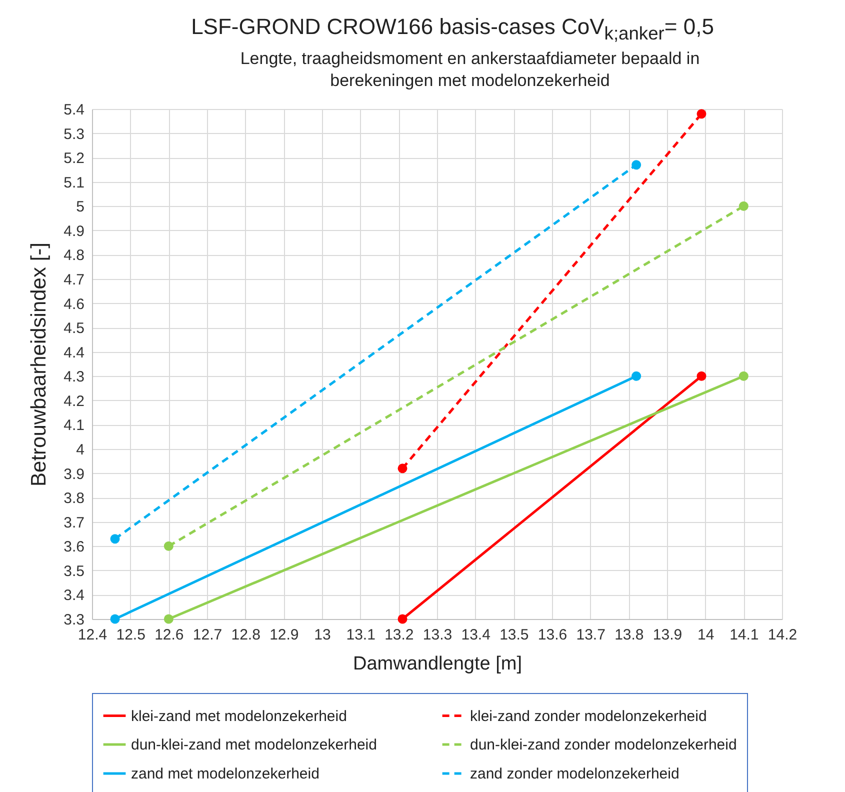  I want to click on x-tick-label: 13.8, so click(629, 635).